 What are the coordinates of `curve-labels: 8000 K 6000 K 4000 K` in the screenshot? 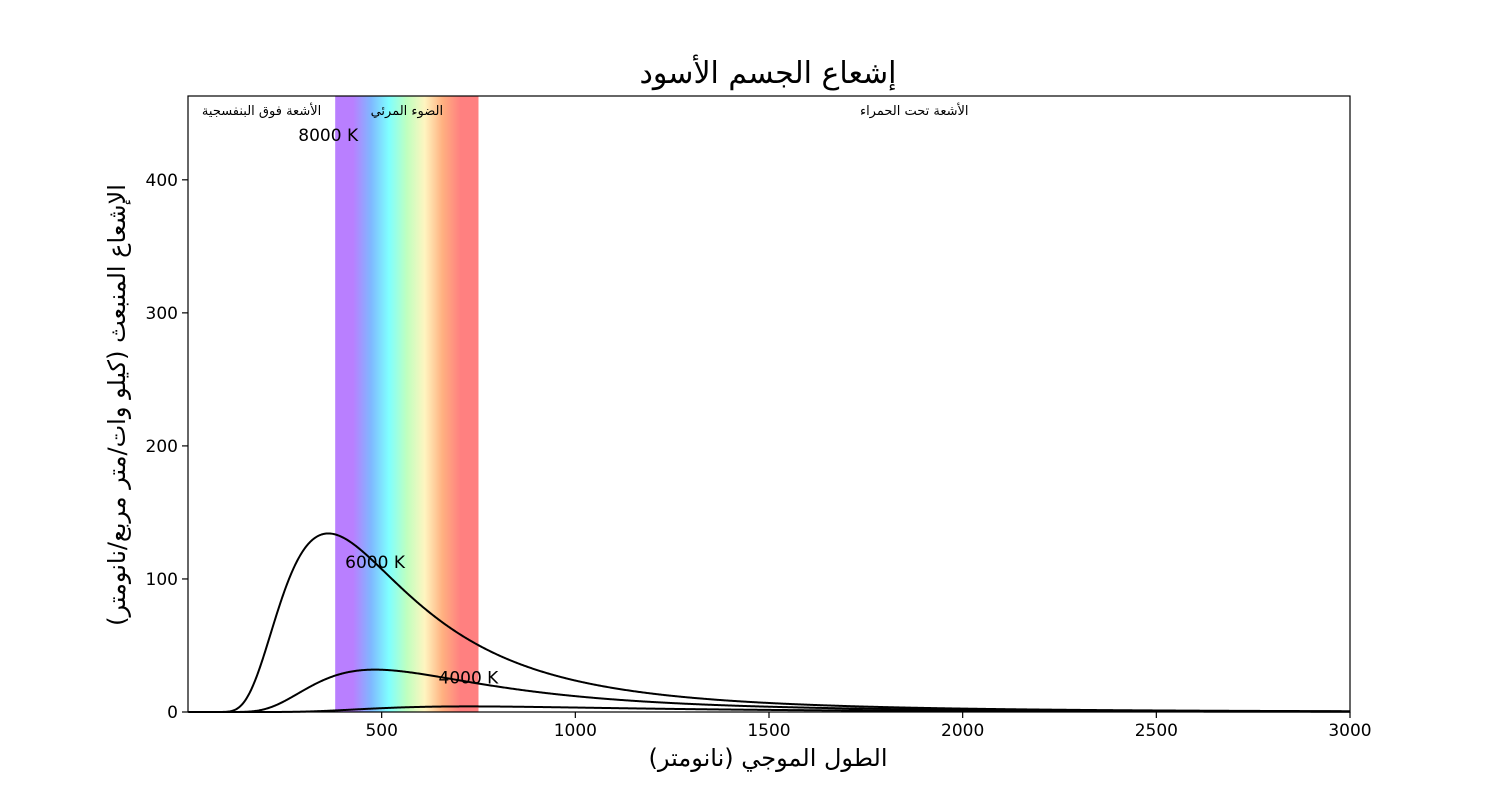 It's located at (398, 407).